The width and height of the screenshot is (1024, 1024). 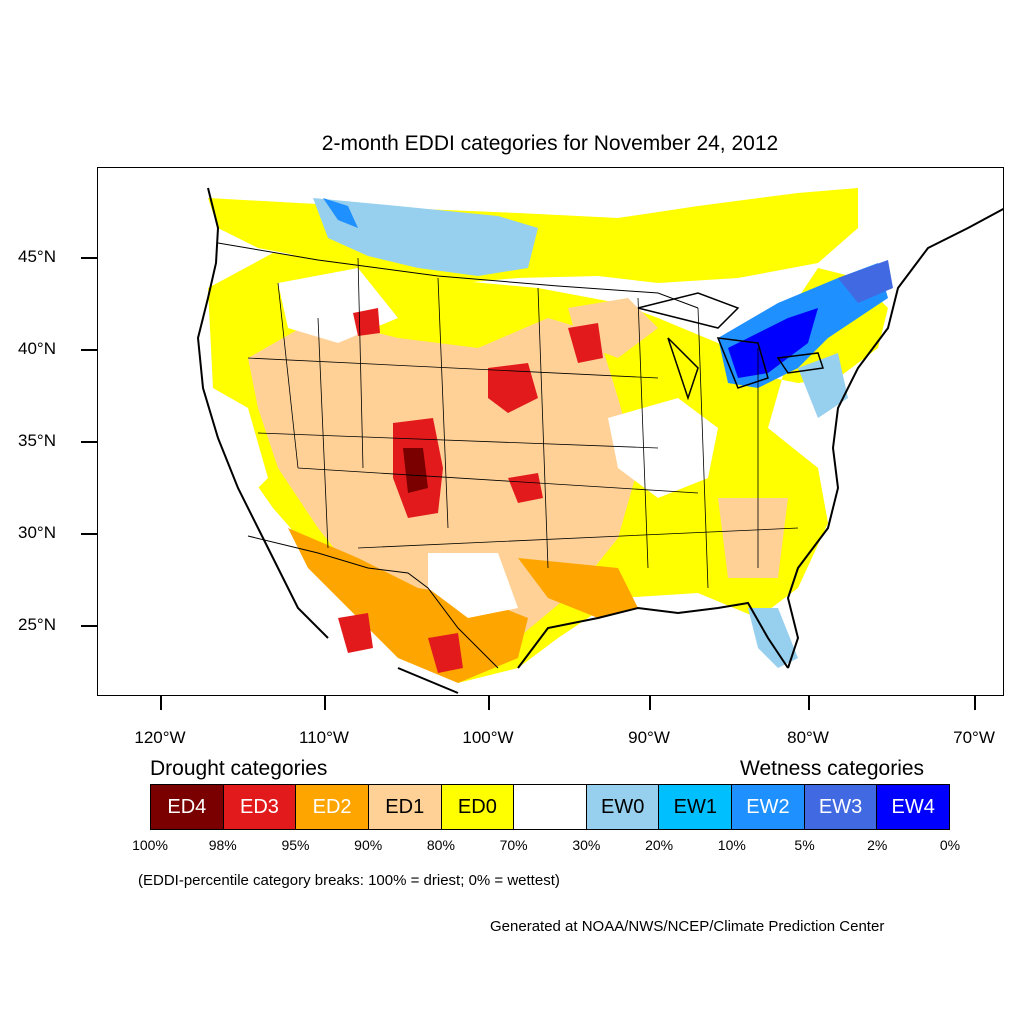 I want to click on break-label: 5%, so click(x=804, y=845).